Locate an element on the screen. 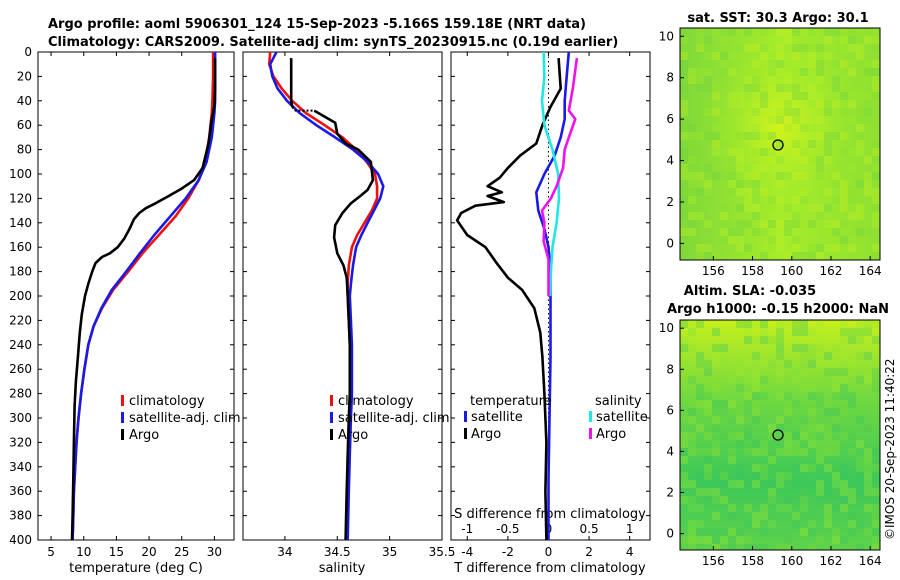 Image resolution: width=900 pixels, height=580 pixels. map-x-tick-label: 160 is located at coordinates (791, 271).